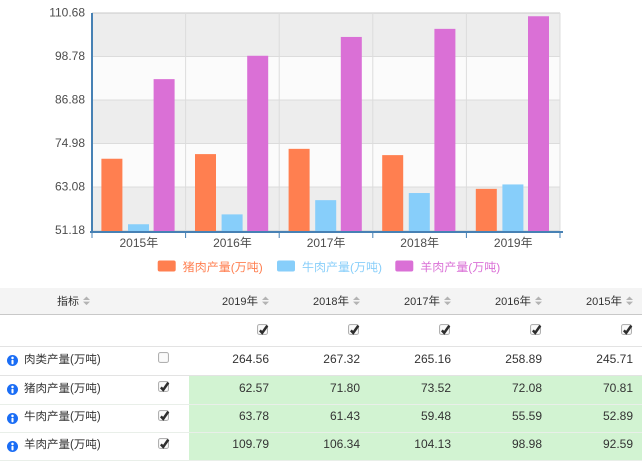 The height and width of the screenshot is (468, 642). Describe the element at coordinates (70, 56) in the screenshot. I see `svg-text: 98.78` at that location.